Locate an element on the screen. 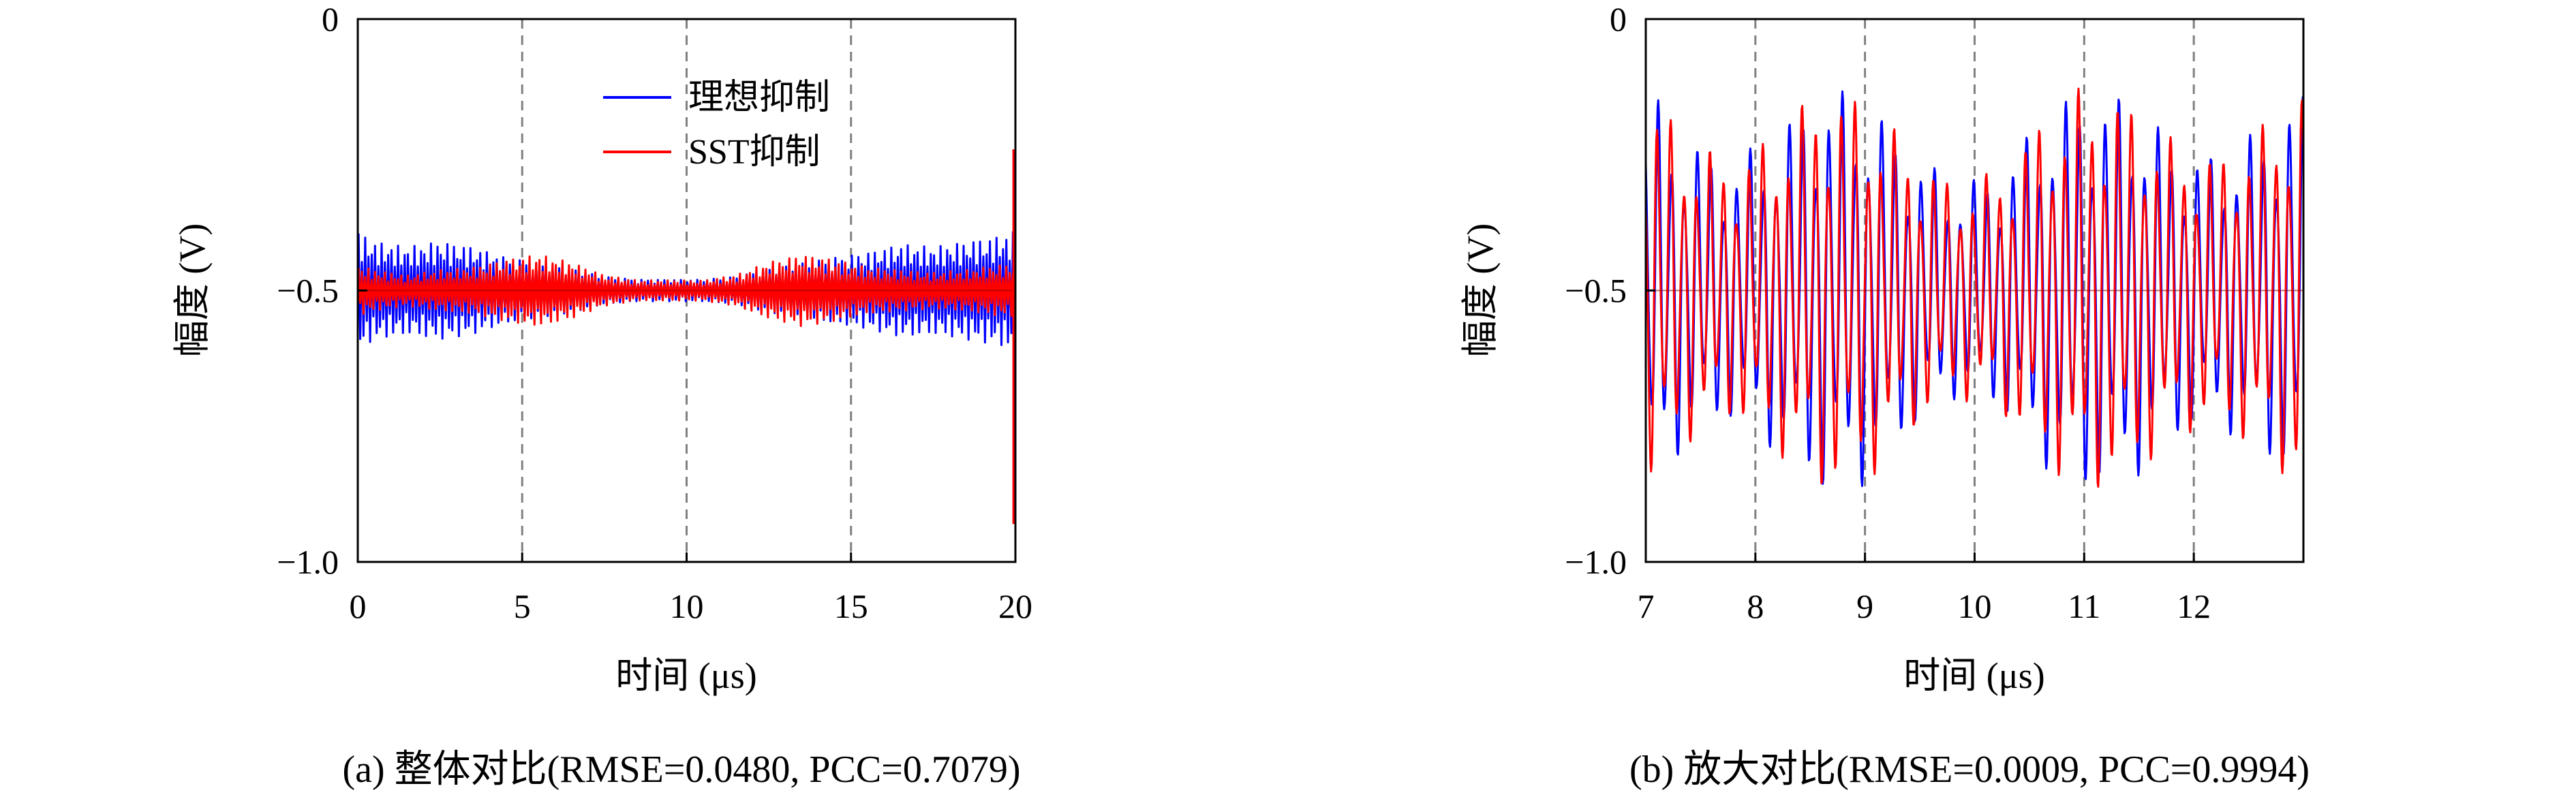 This screenshot has height=801, width=2576. x-tick-label: 12 is located at coordinates (2194, 606).